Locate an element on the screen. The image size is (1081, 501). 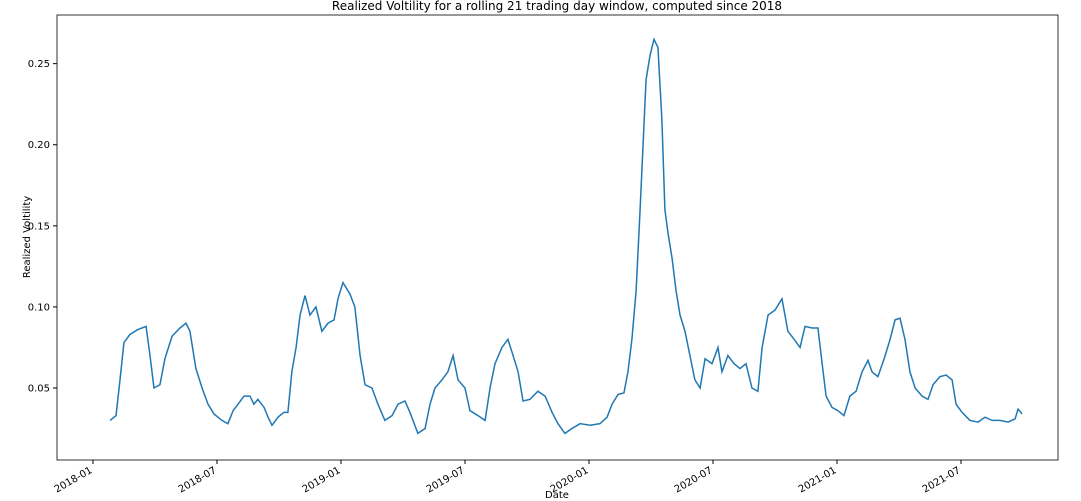
y-axis-label: Realized Voltility is located at coordinates (27, 237).